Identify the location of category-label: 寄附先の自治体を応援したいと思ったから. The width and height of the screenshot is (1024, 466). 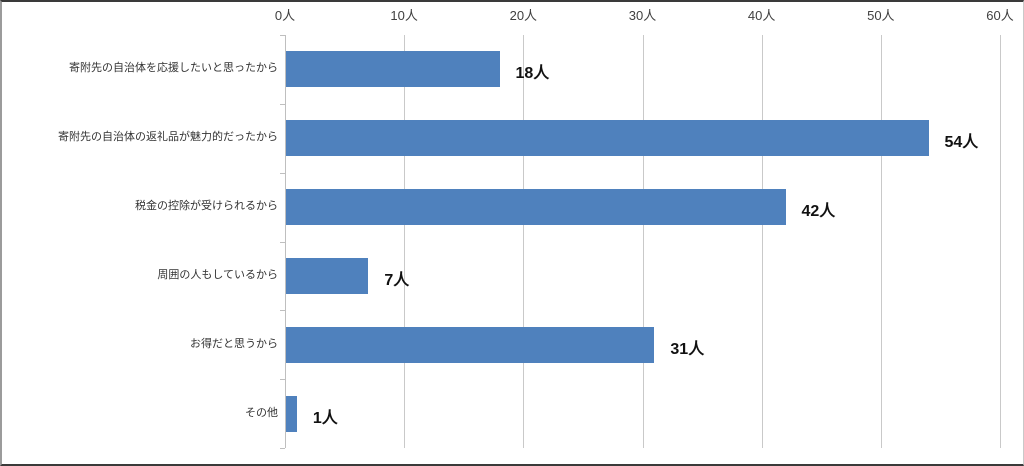
(173, 68).